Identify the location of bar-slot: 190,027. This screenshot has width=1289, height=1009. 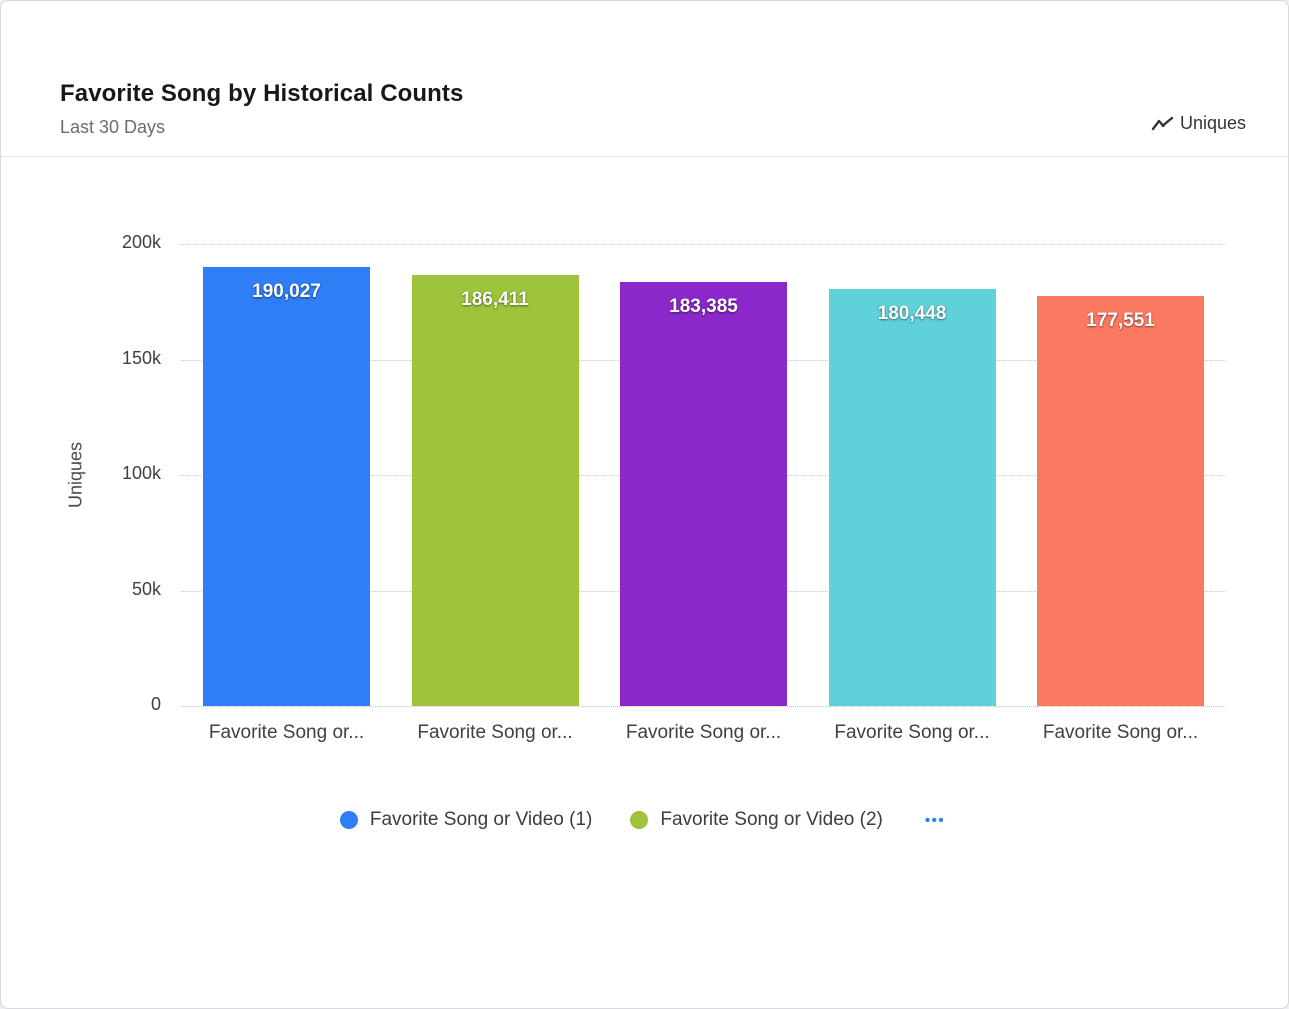
(286, 475).